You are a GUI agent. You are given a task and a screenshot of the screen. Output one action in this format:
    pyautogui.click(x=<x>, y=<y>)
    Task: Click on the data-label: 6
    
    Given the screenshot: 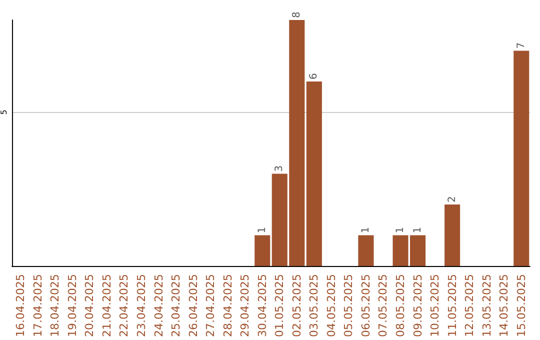 What is the action you would take?
    pyautogui.click(x=314, y=76)
    